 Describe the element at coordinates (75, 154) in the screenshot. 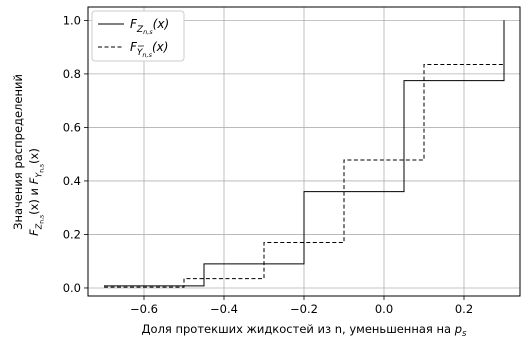

I see `y-axis: 0.0 0.2 0.4 0.6 0.8 1.0` at that location.